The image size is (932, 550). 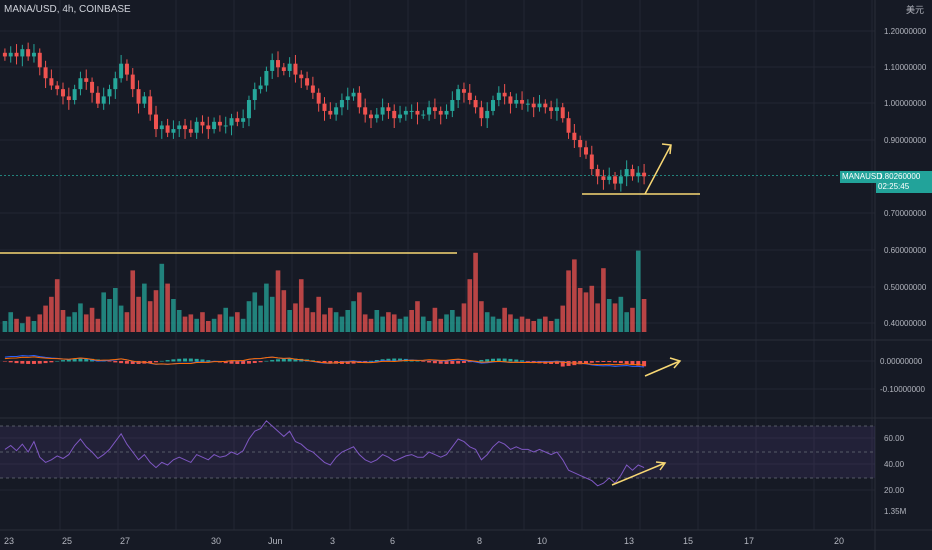 I want to click on current-price-value: 0.80260000, so click(x=899, y=176).